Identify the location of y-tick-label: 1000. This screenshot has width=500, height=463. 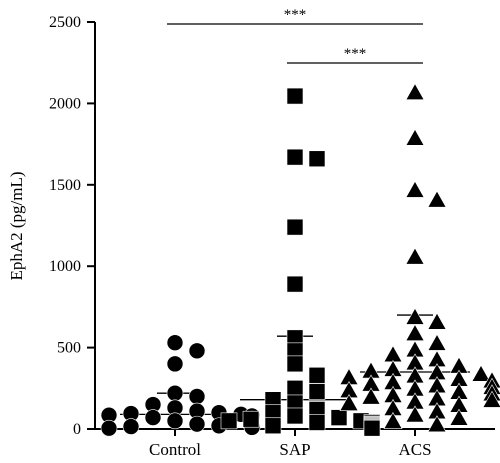
(65, 266).